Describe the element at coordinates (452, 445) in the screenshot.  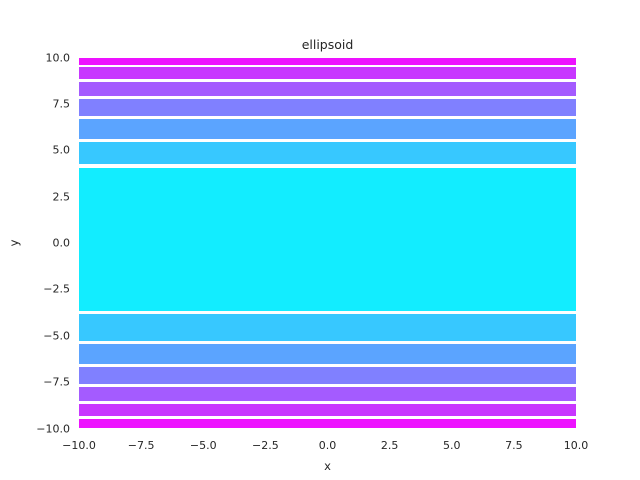
I see `x-tick-label: 5.0` at that location.